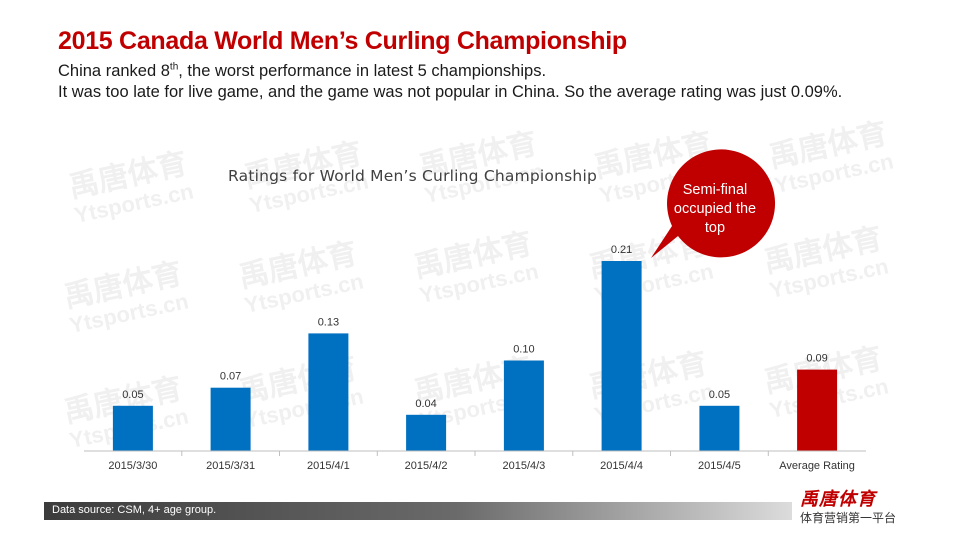 Image resolution: width=960 pixels, height=540 pixels. I want to click on x-tick-label: 2015/4/4, so click(621, 466).